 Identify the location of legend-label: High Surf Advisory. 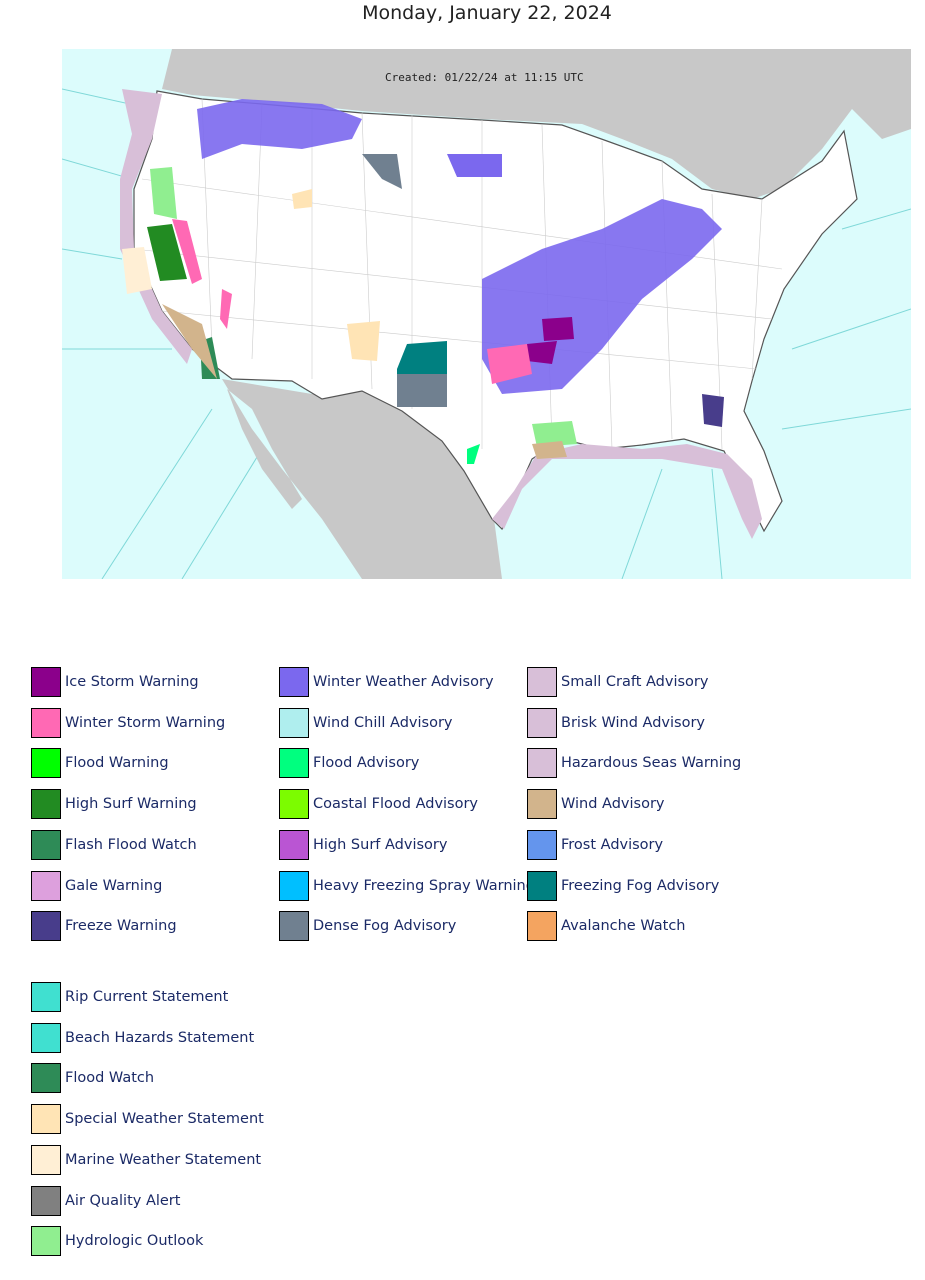
(380, 844).